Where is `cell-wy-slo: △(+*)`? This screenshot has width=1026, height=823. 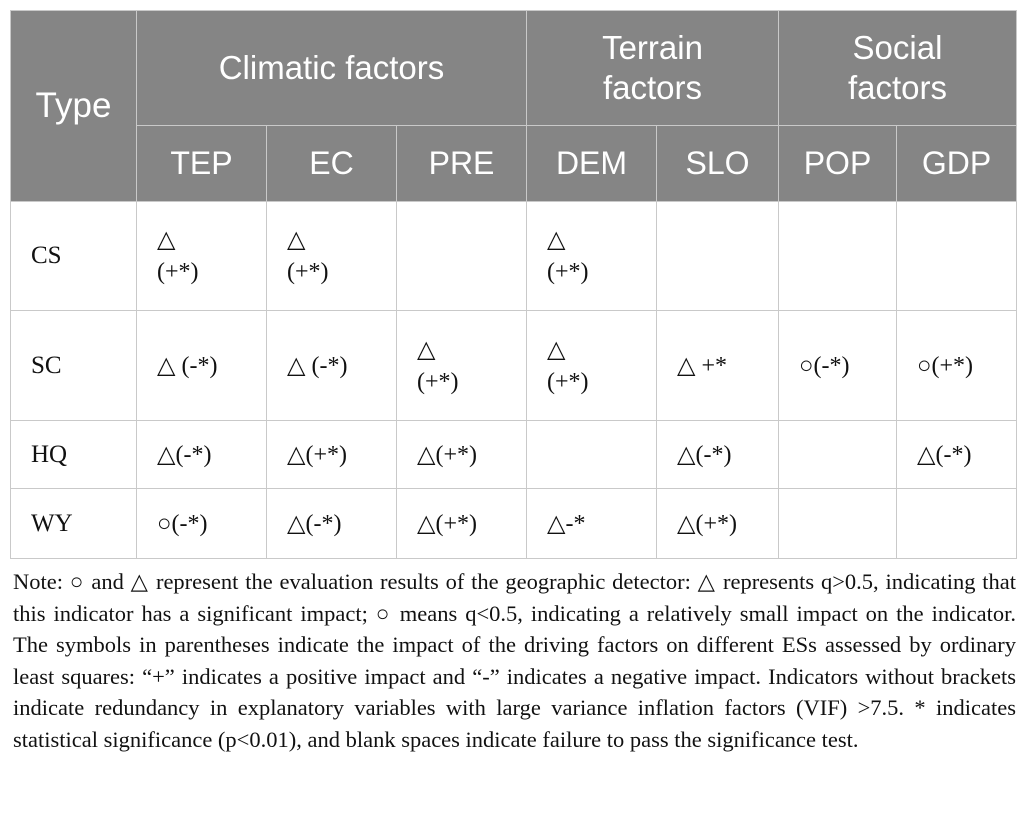
cell-wy-slo: △(+*) is located at coordinates (717, 523).